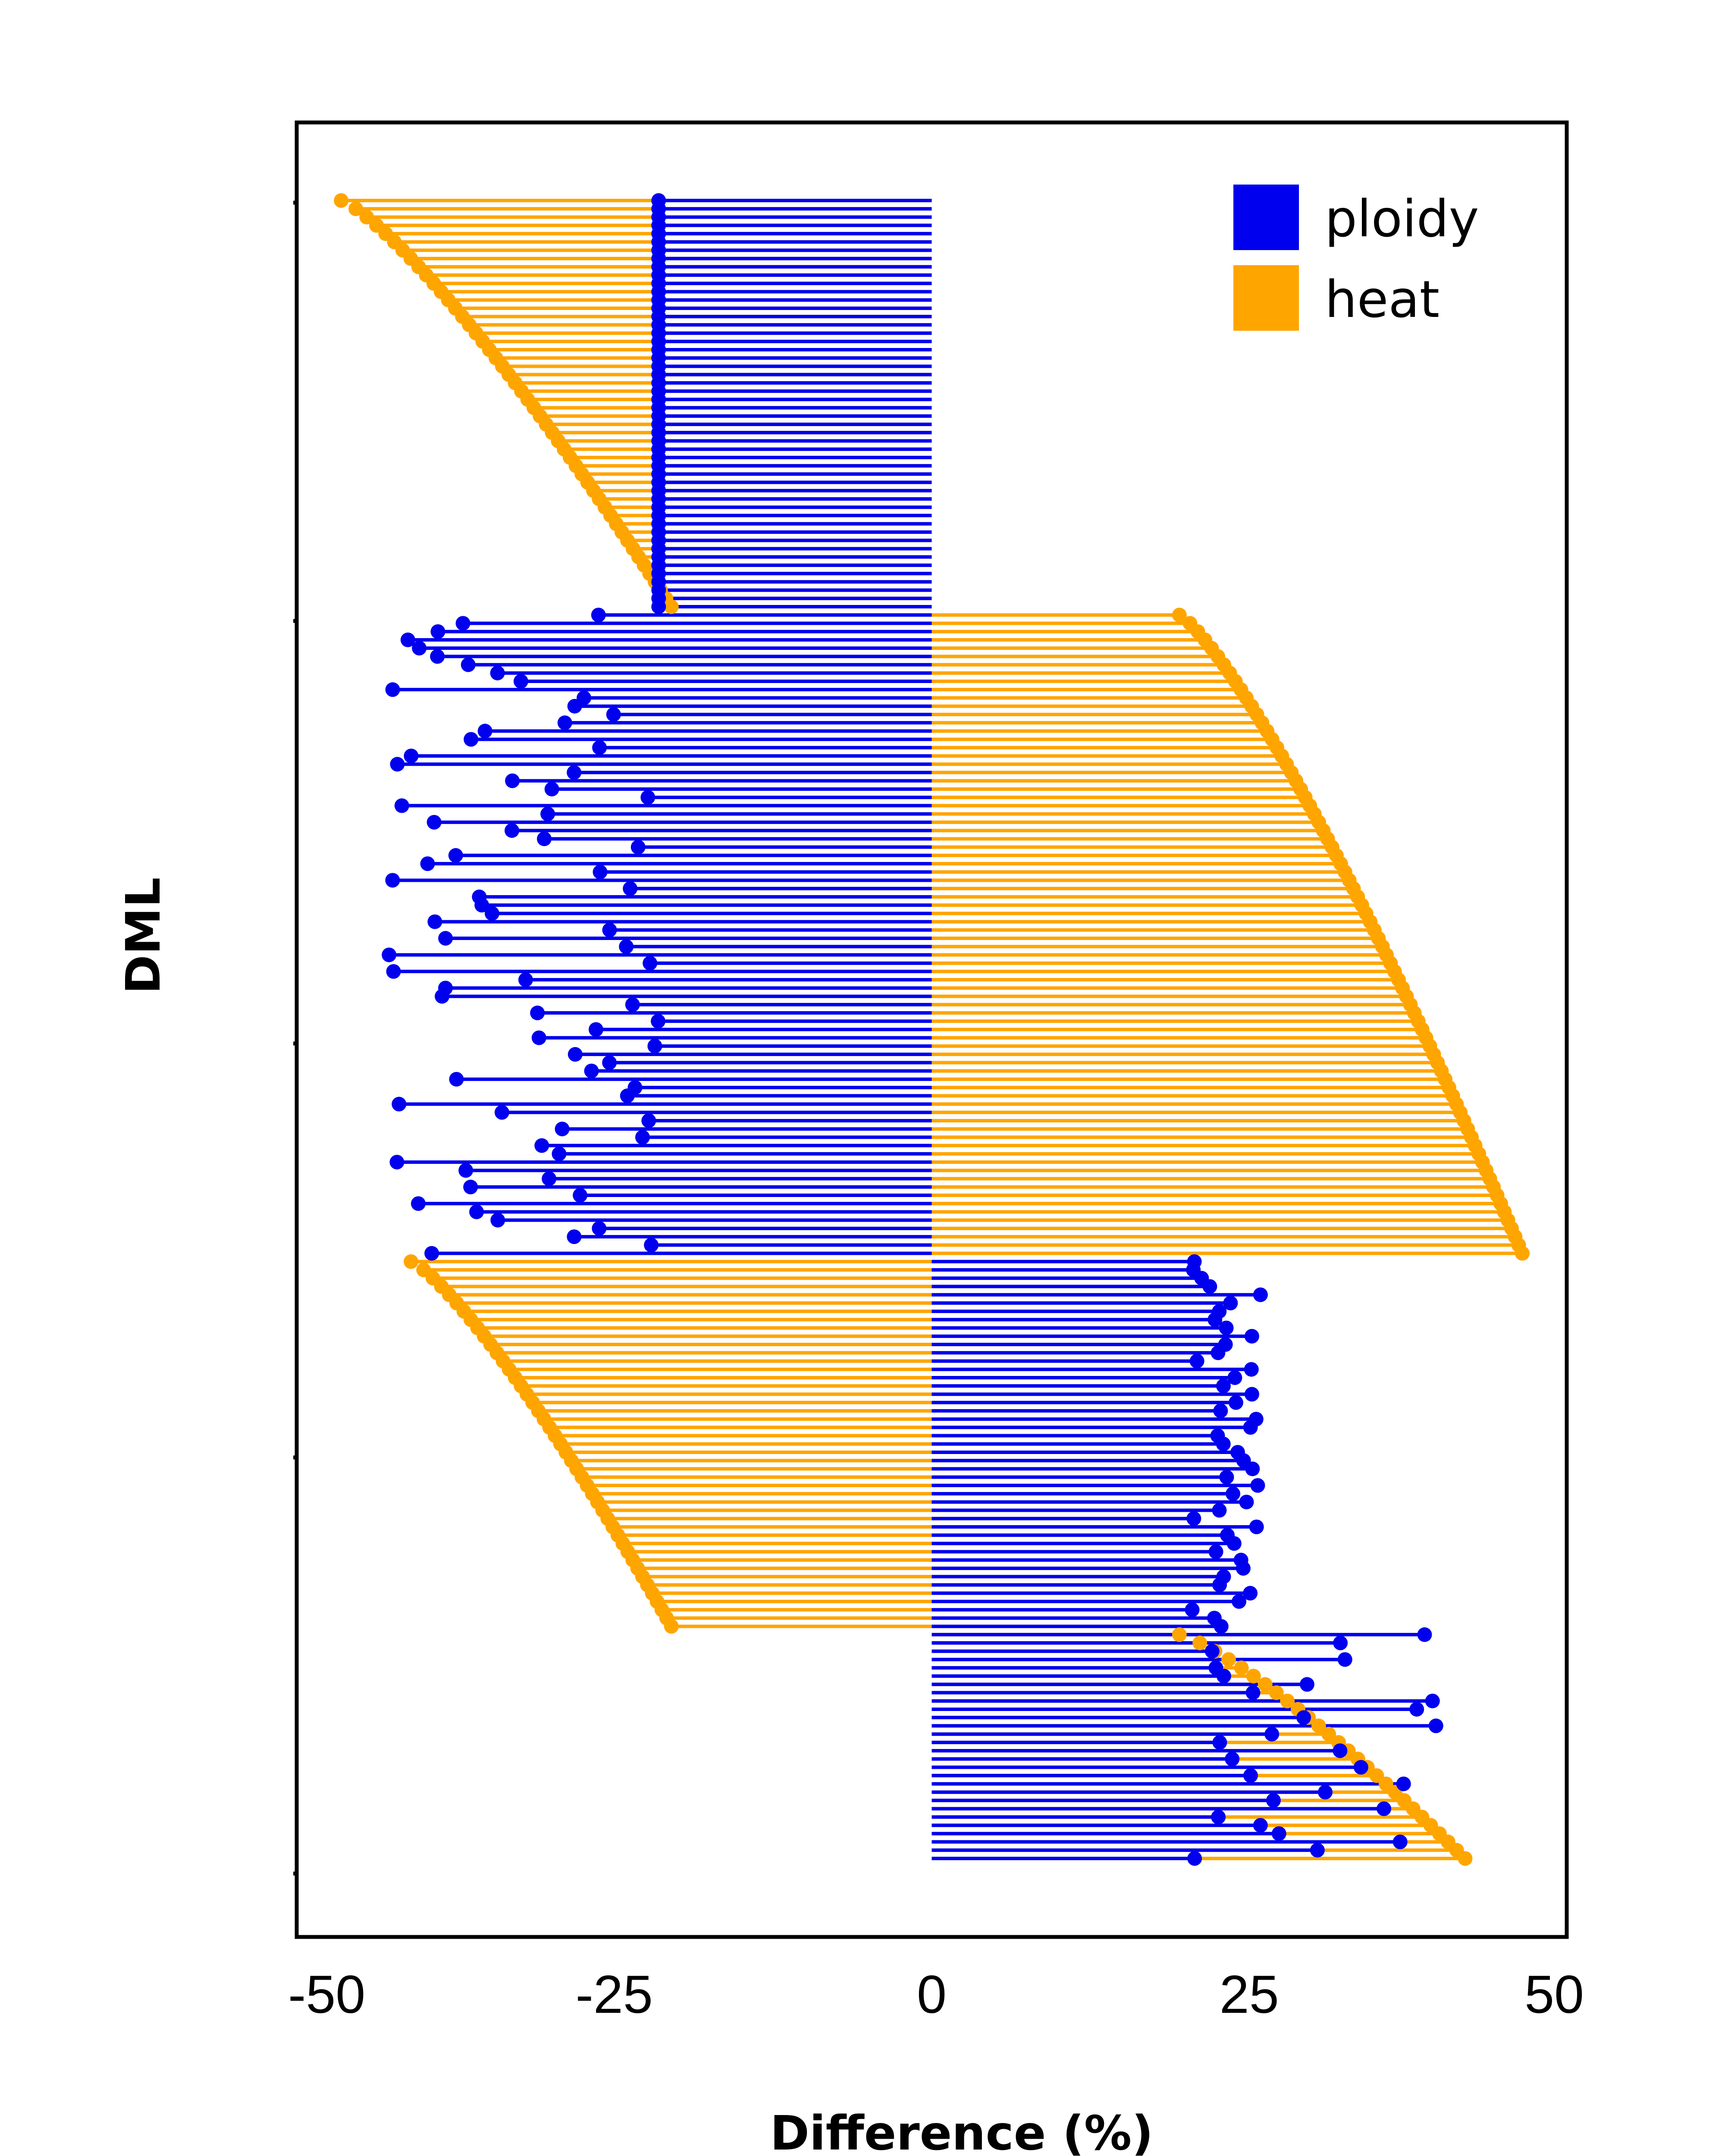 This screenshot has height=2156, width=1725. Describe the element at coordinates (932, 1994) in the screenshot. I see `x-tick-label: 0` at that location.